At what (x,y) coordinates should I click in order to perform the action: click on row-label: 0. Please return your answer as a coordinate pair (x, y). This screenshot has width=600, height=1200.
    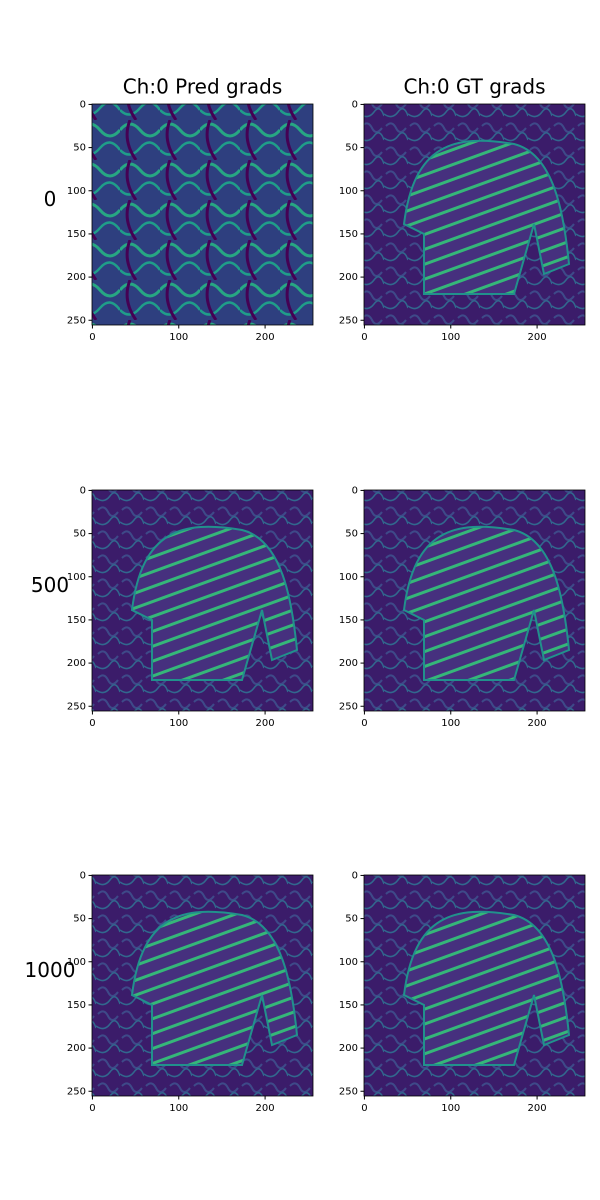
    Looking at the image, I should click on (50, 199).